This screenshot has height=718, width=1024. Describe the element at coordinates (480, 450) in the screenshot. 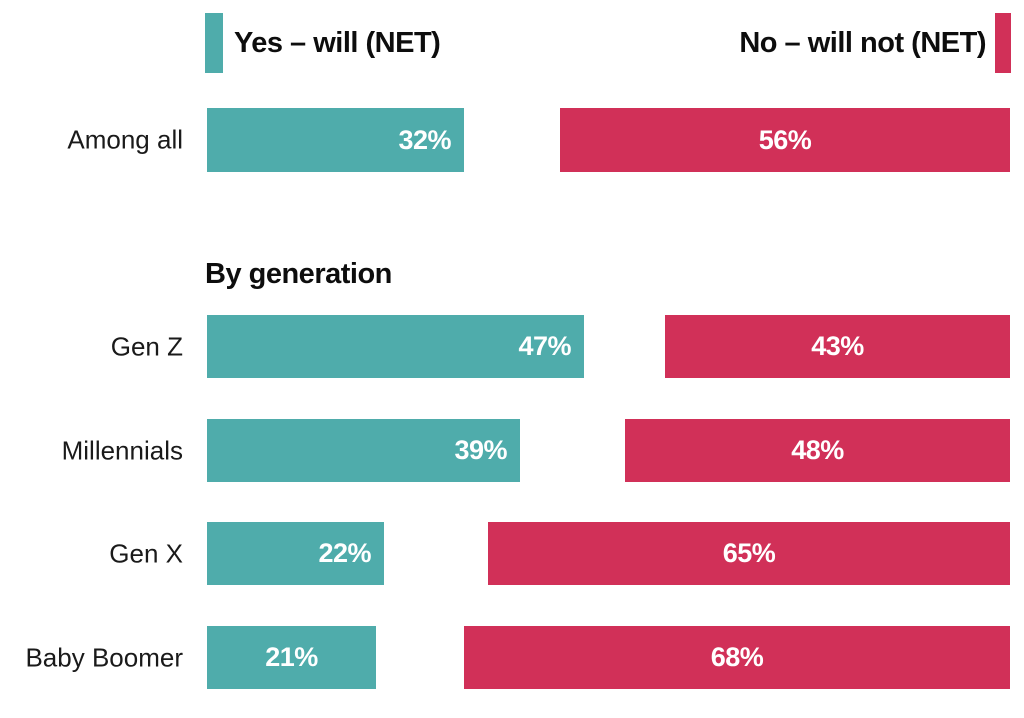

I see `bar-value-label: 39%` at that location.